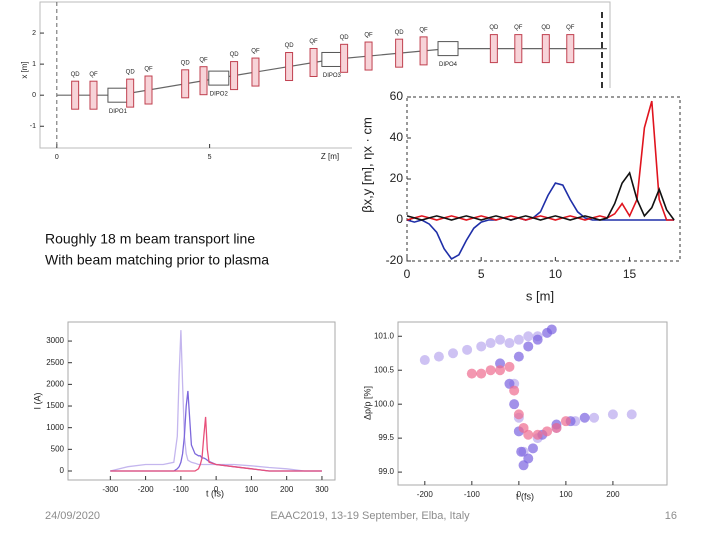  What do you see at coordinates (181, 489) in the screenshot?
I see `x-tick-label: -100` at bounding box center [181, 489].